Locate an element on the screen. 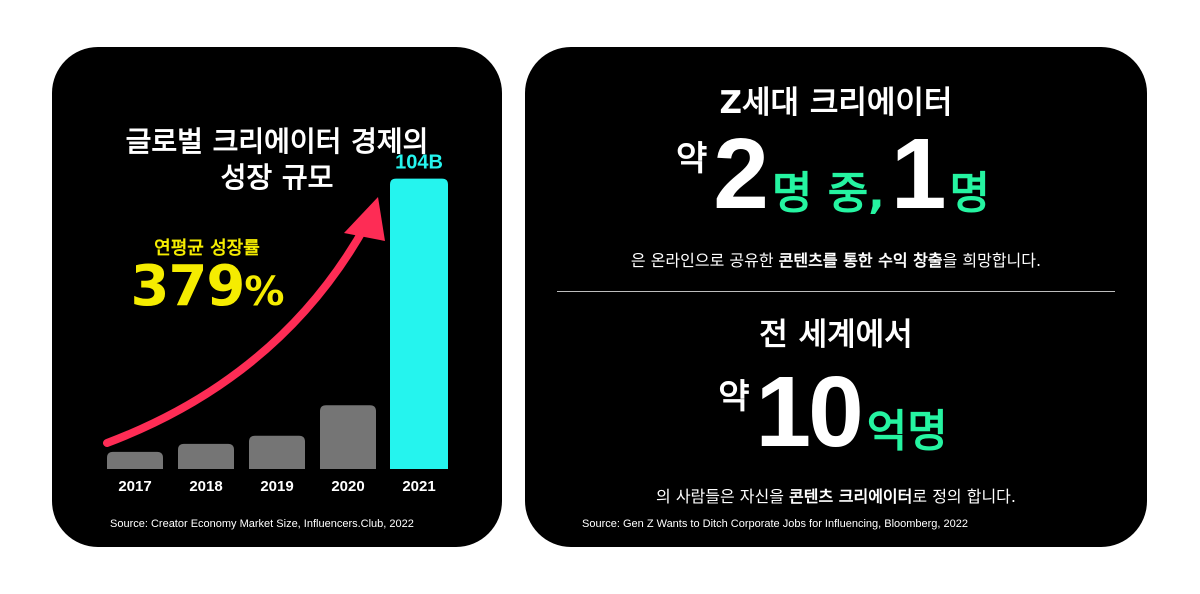 Image resolution: width=1200 pixels, height=594 pixels. section2-subtext: 의 사람들은 자신을 콘텐츠 크리에이터로 정의 합니다. is located at coordinates (836, 495).